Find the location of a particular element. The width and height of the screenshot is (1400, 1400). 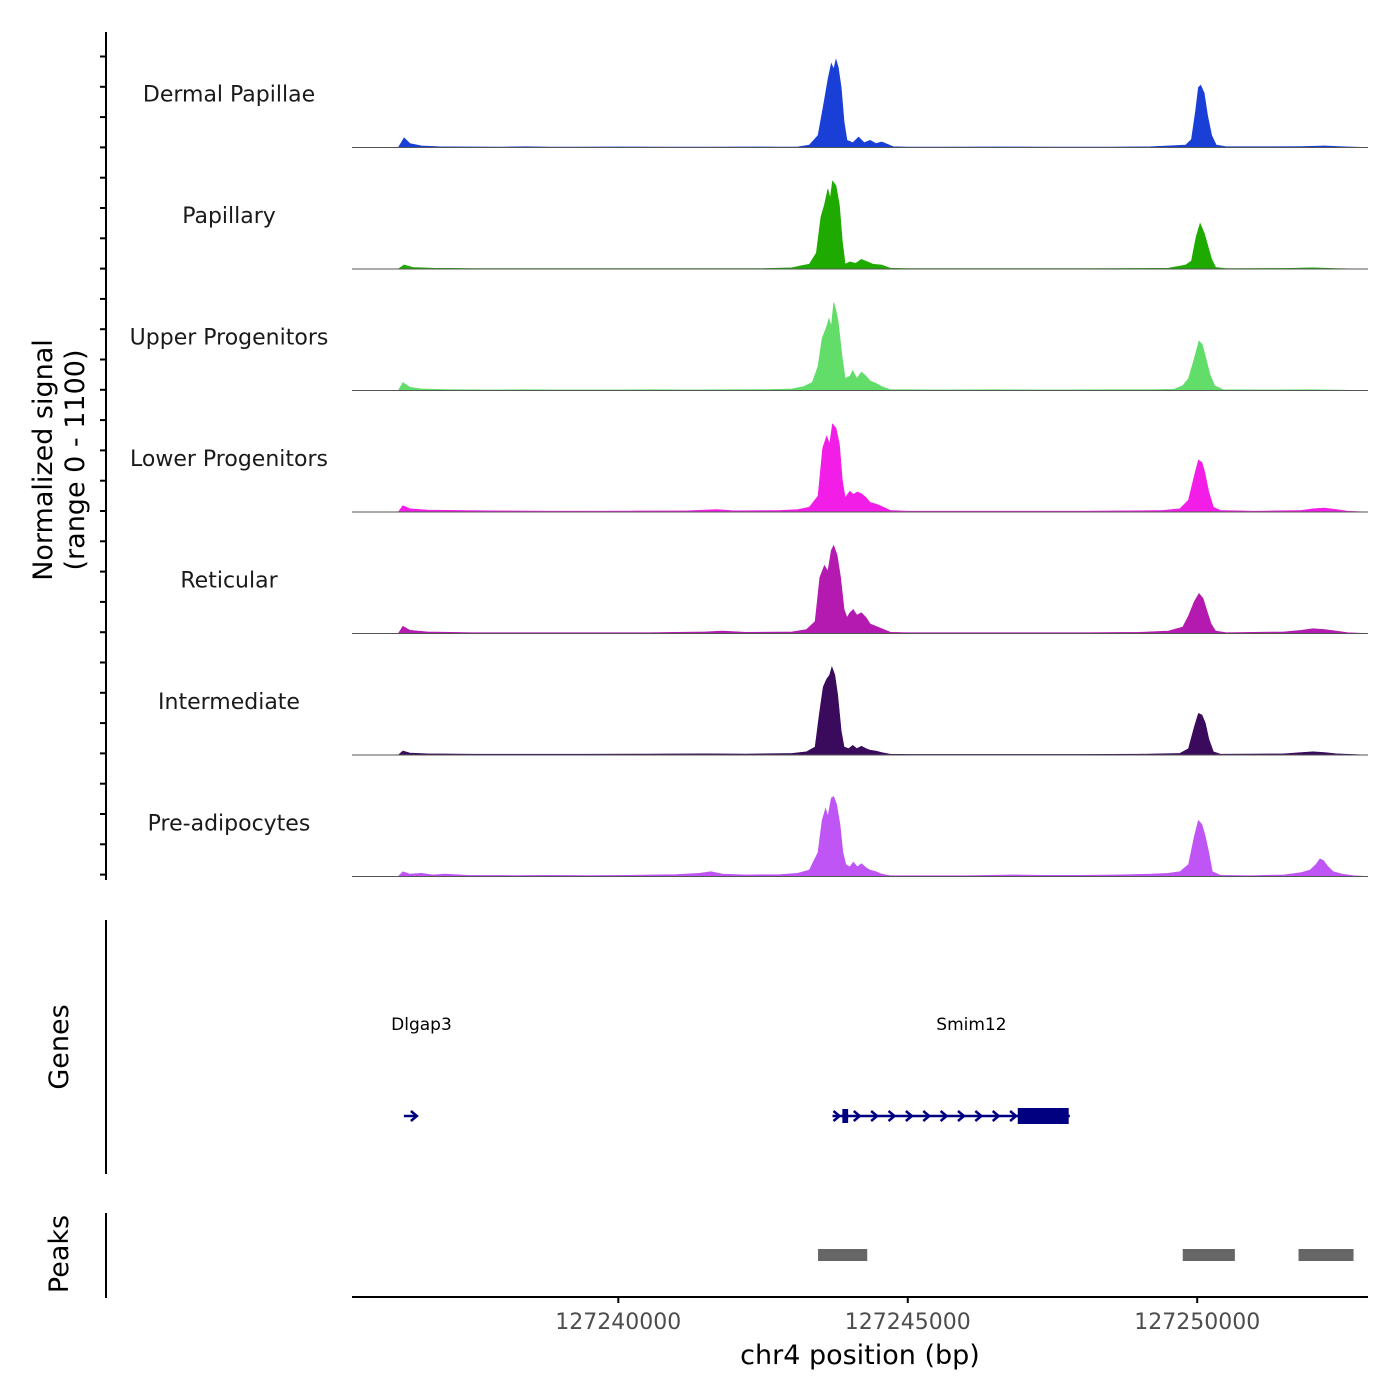

track-label: Pre-adipocytes is located at coordinates (229, 824).